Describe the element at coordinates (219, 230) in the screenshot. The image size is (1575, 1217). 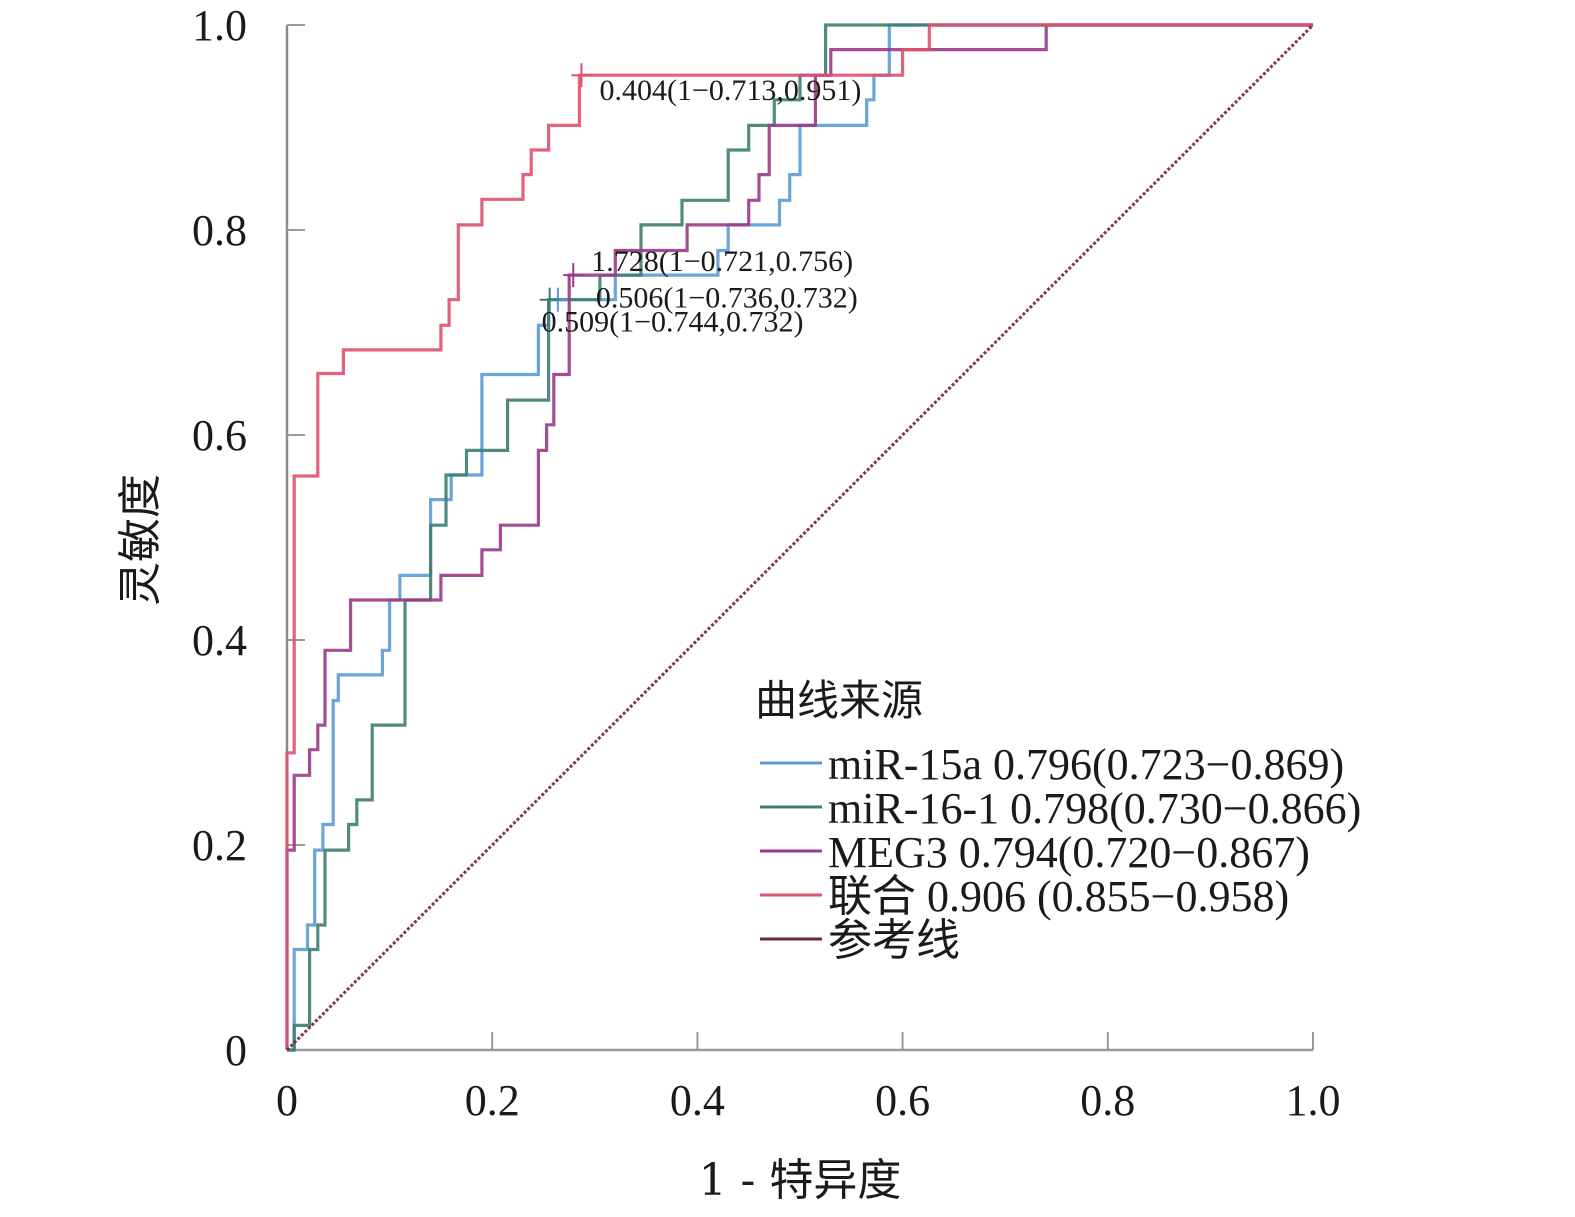
I see `y-tick-label: 0.8` at that location.